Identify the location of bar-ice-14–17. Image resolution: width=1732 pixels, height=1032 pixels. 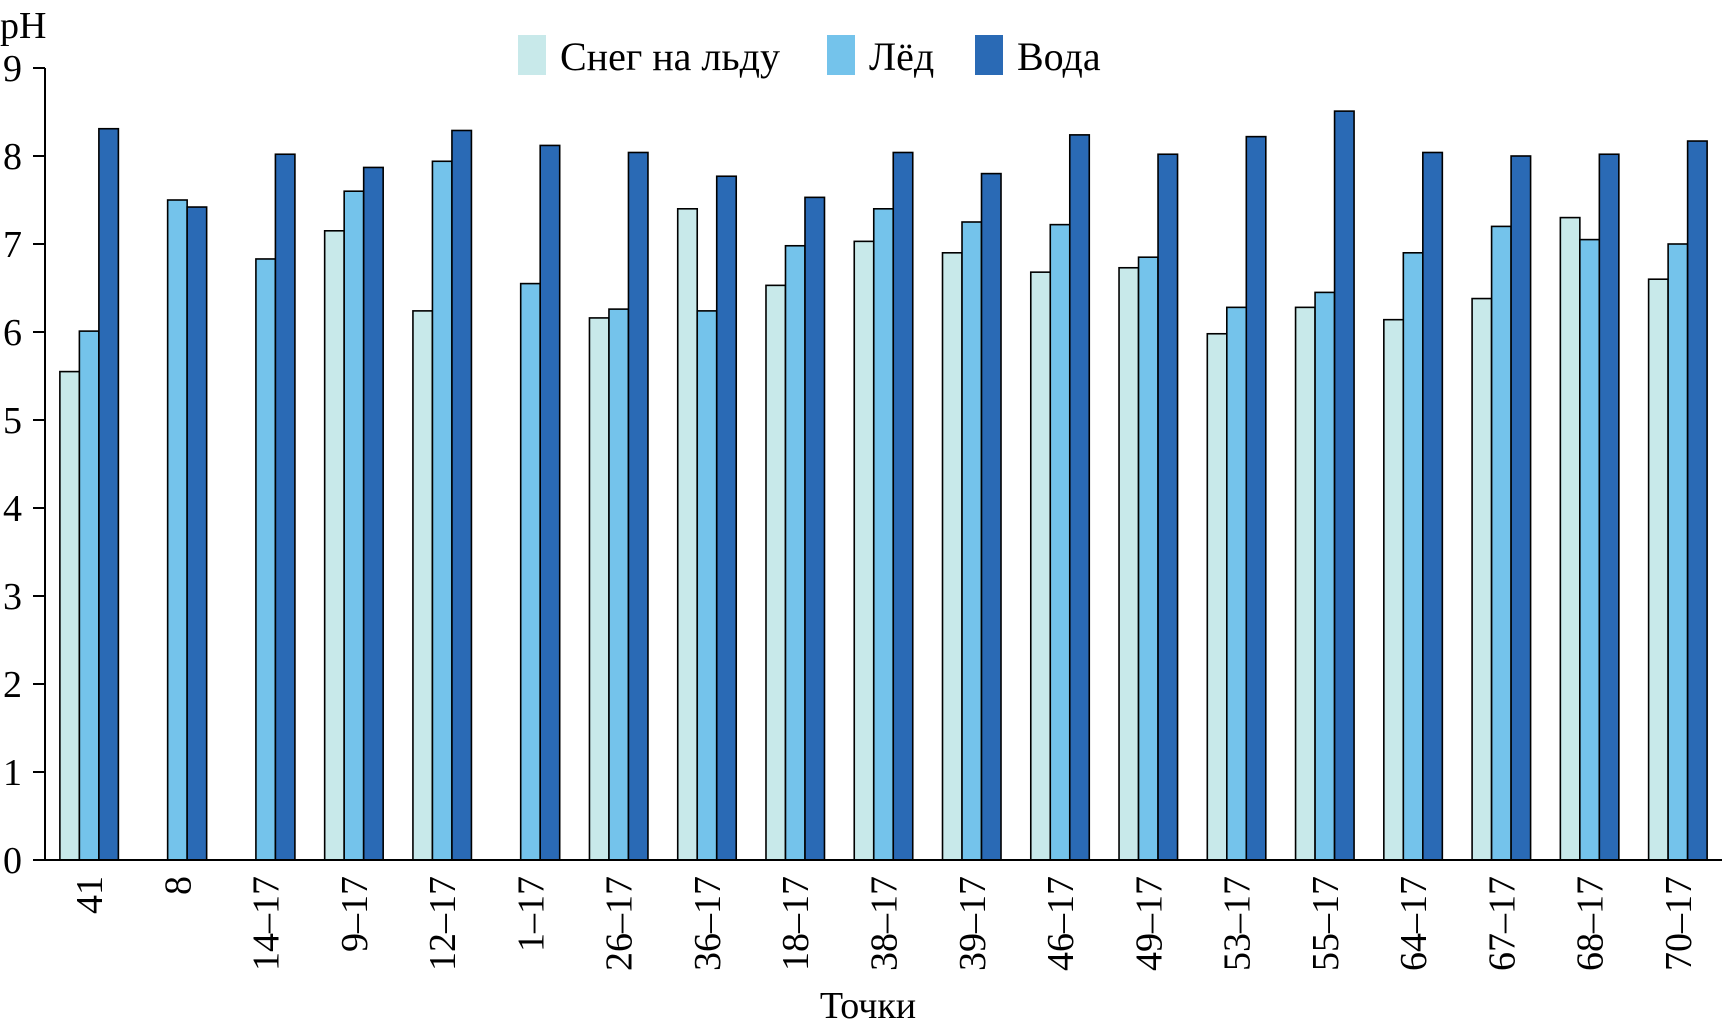
(266, 559).